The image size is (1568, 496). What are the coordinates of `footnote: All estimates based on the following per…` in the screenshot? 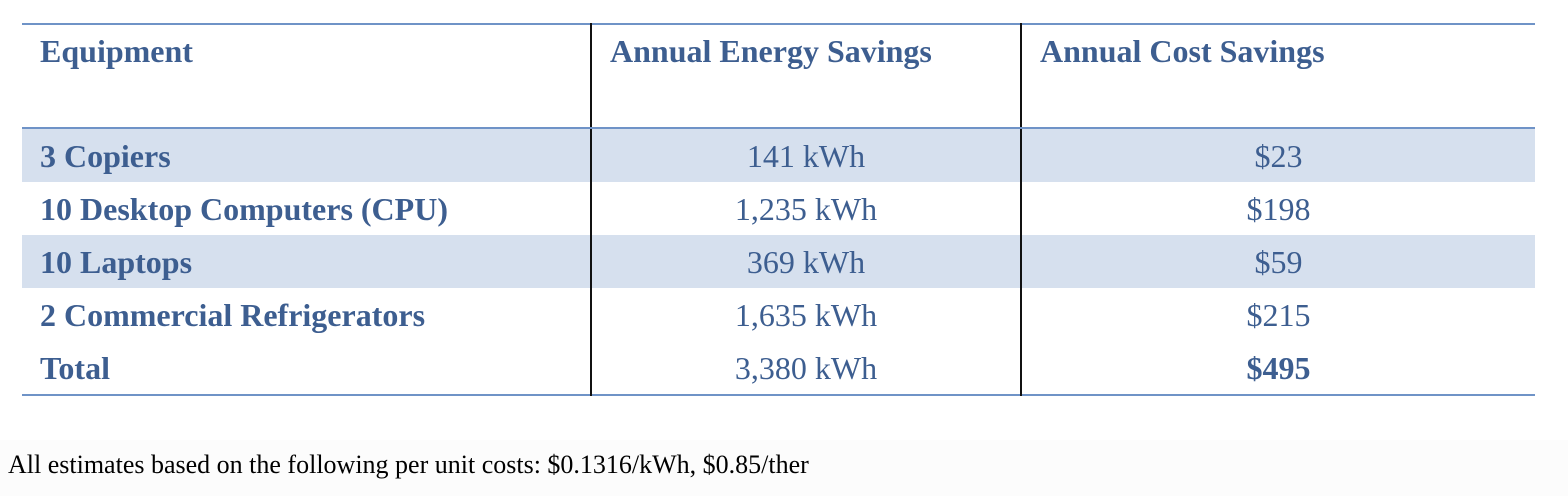 It's located at (408, 464).